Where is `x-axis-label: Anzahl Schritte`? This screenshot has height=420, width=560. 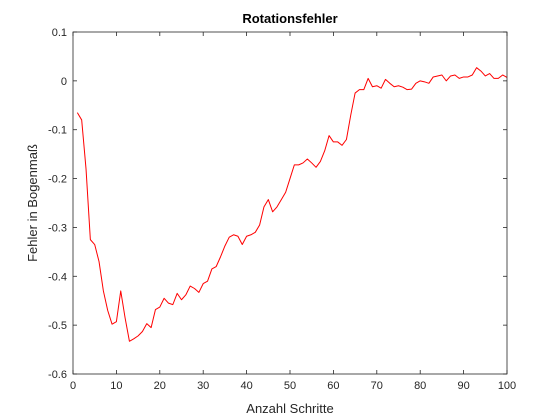
x-axis-label: Anzahl Schritte is located at coordinates (289, 408).